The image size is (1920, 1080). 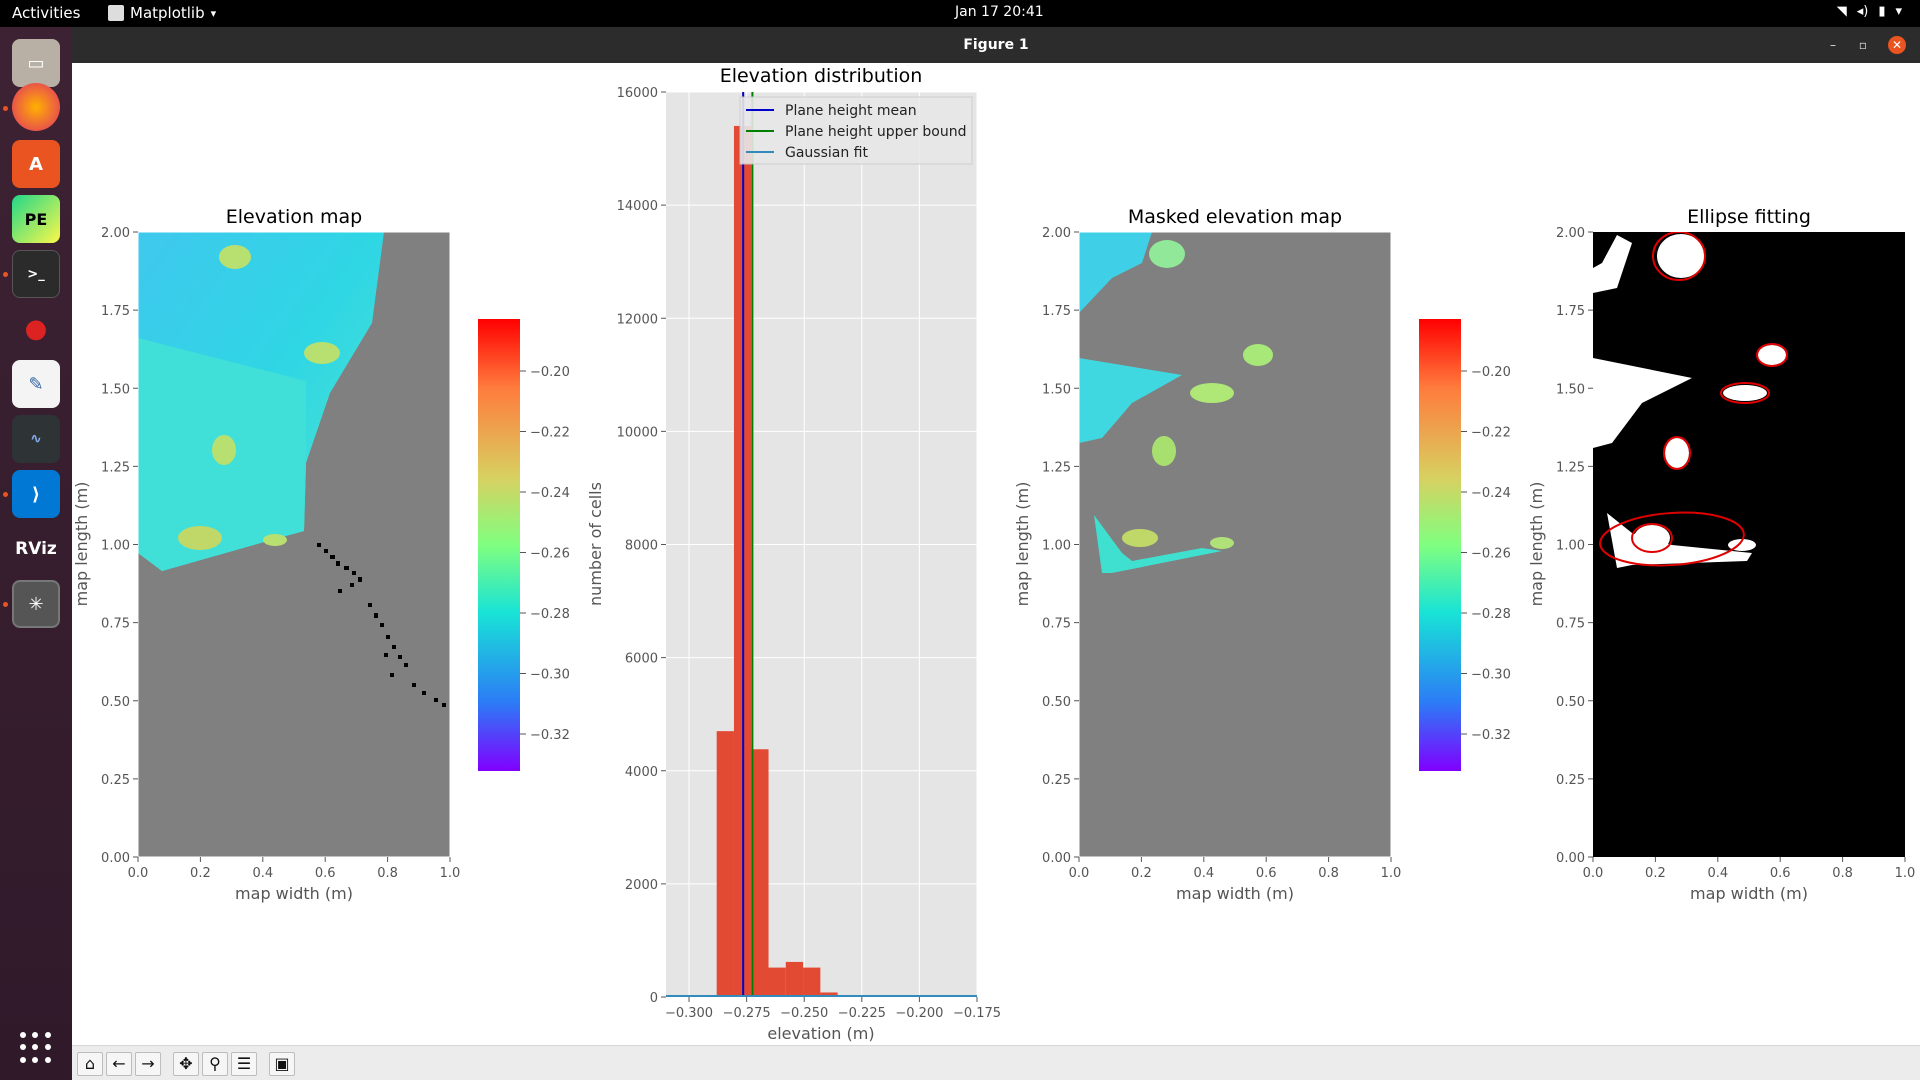 I want to click on maximize-icon: ▫, so click(x=1863, y=45).